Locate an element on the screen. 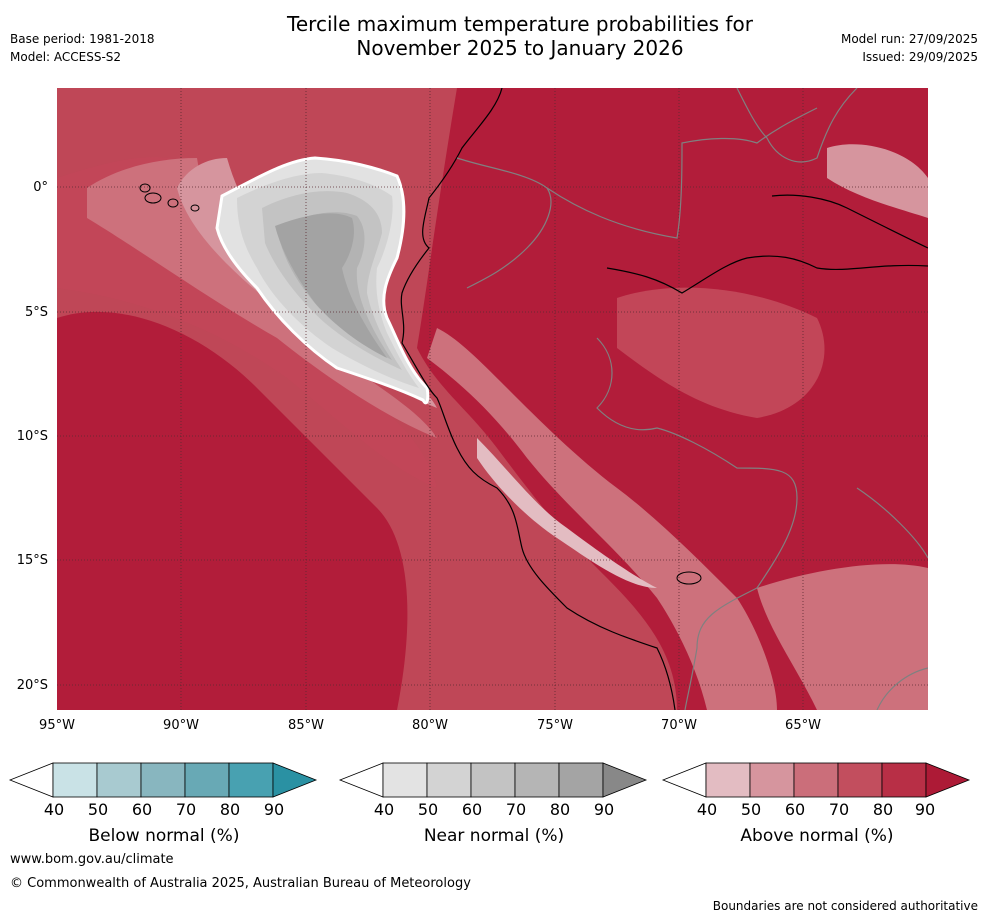 This screenshot has width=988, height=919. below-tick-80: 80 is located at coordinates (230, 809).